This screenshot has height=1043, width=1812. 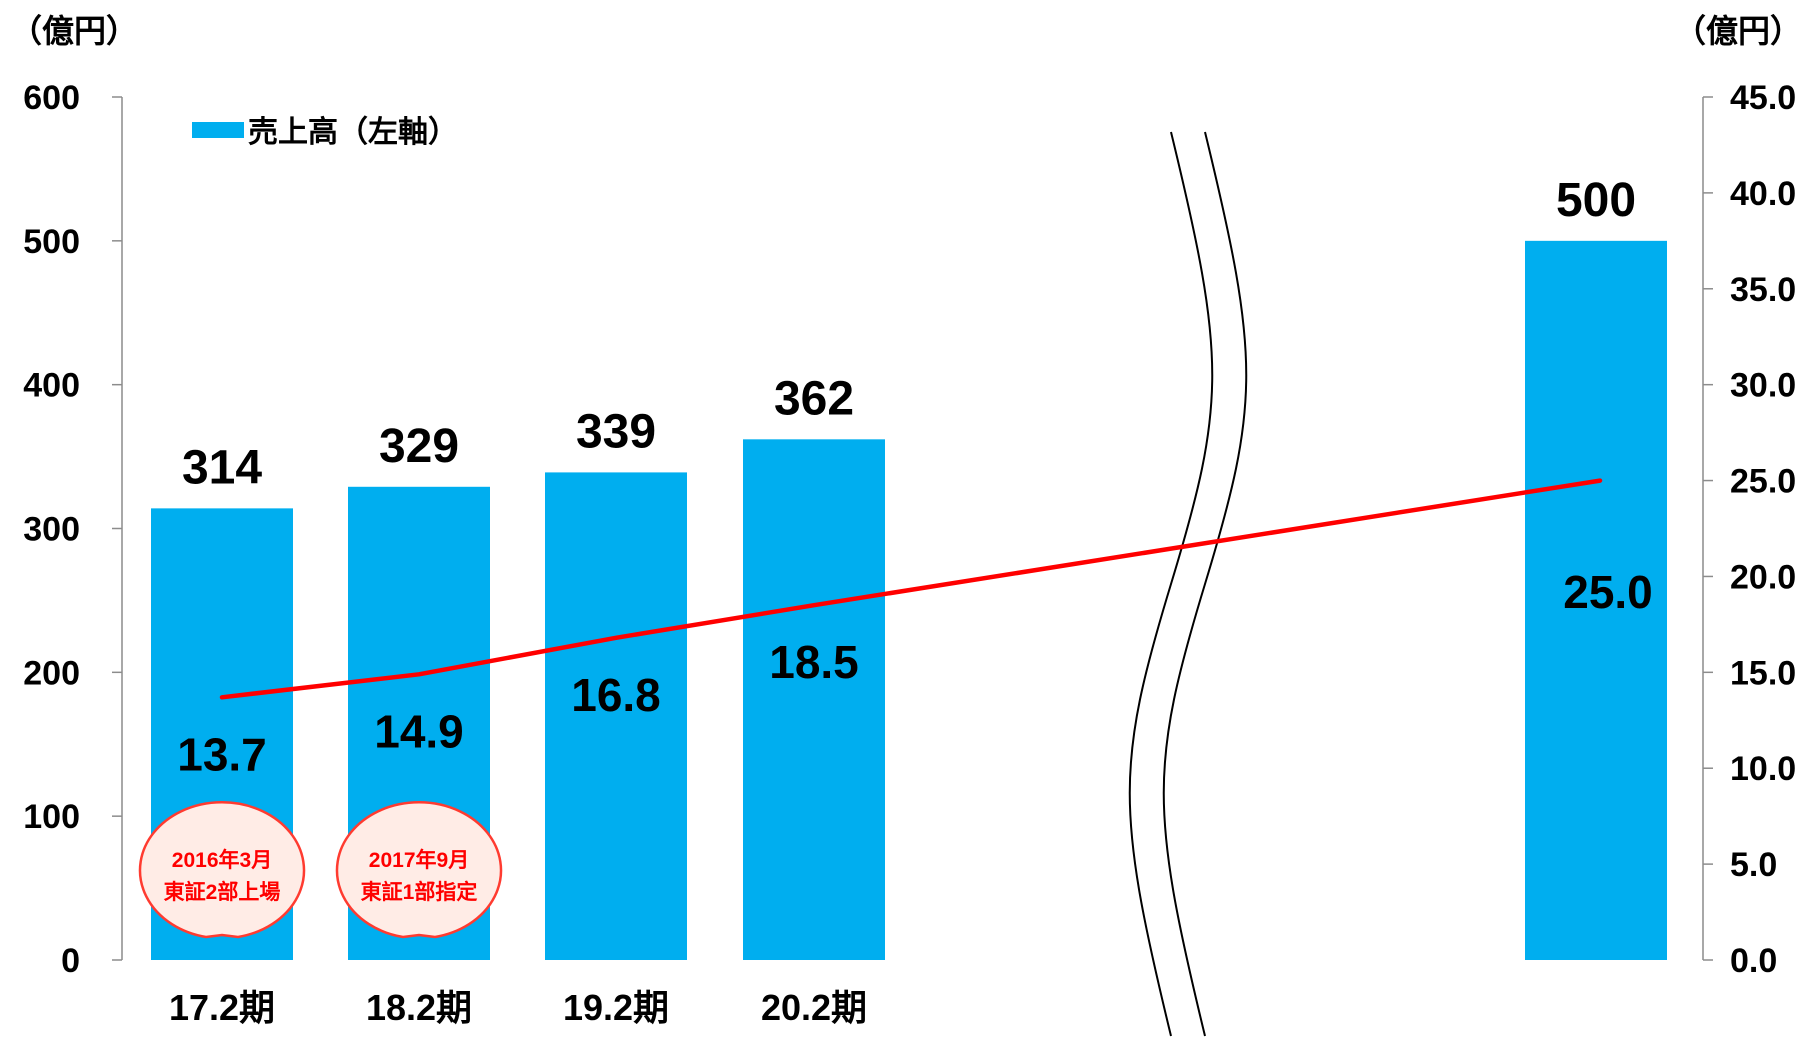 I want to click on left-axis-tick-label: 100, so click(x=51, y=817).